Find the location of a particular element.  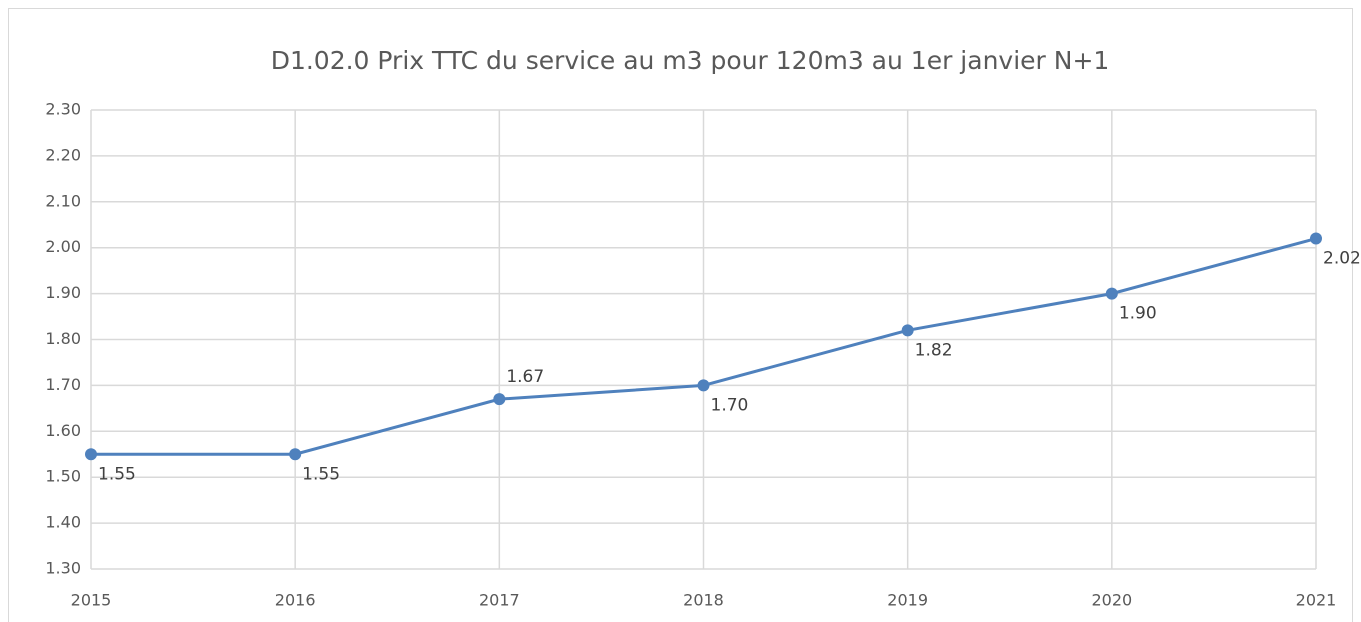

y-tick-label: 2.10 is located at coordinates (63, 200).